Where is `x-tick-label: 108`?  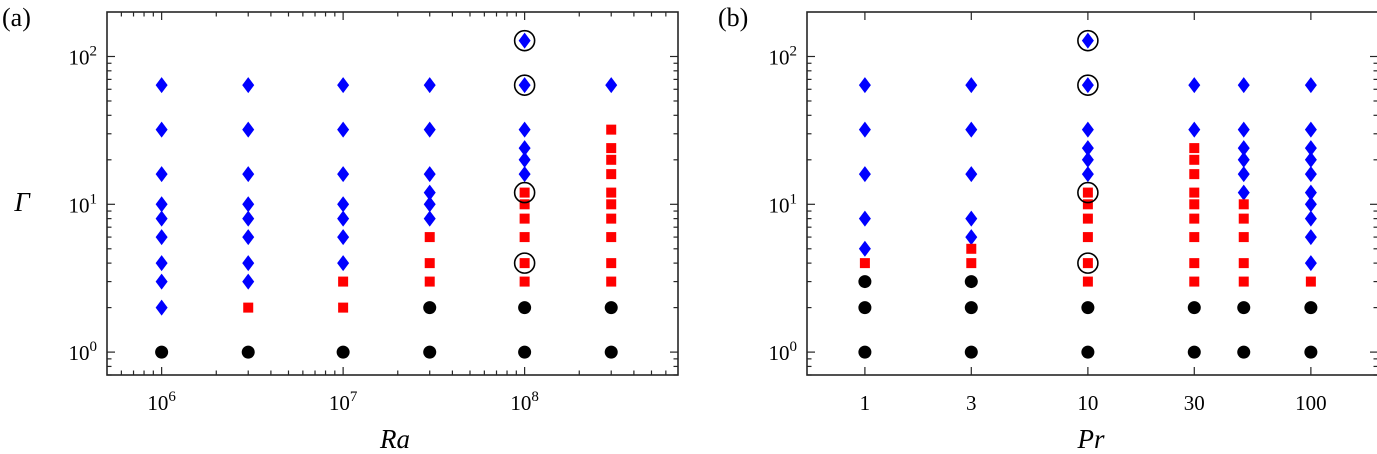 x-tick-label: 108 is located at coordinates (524, 402).